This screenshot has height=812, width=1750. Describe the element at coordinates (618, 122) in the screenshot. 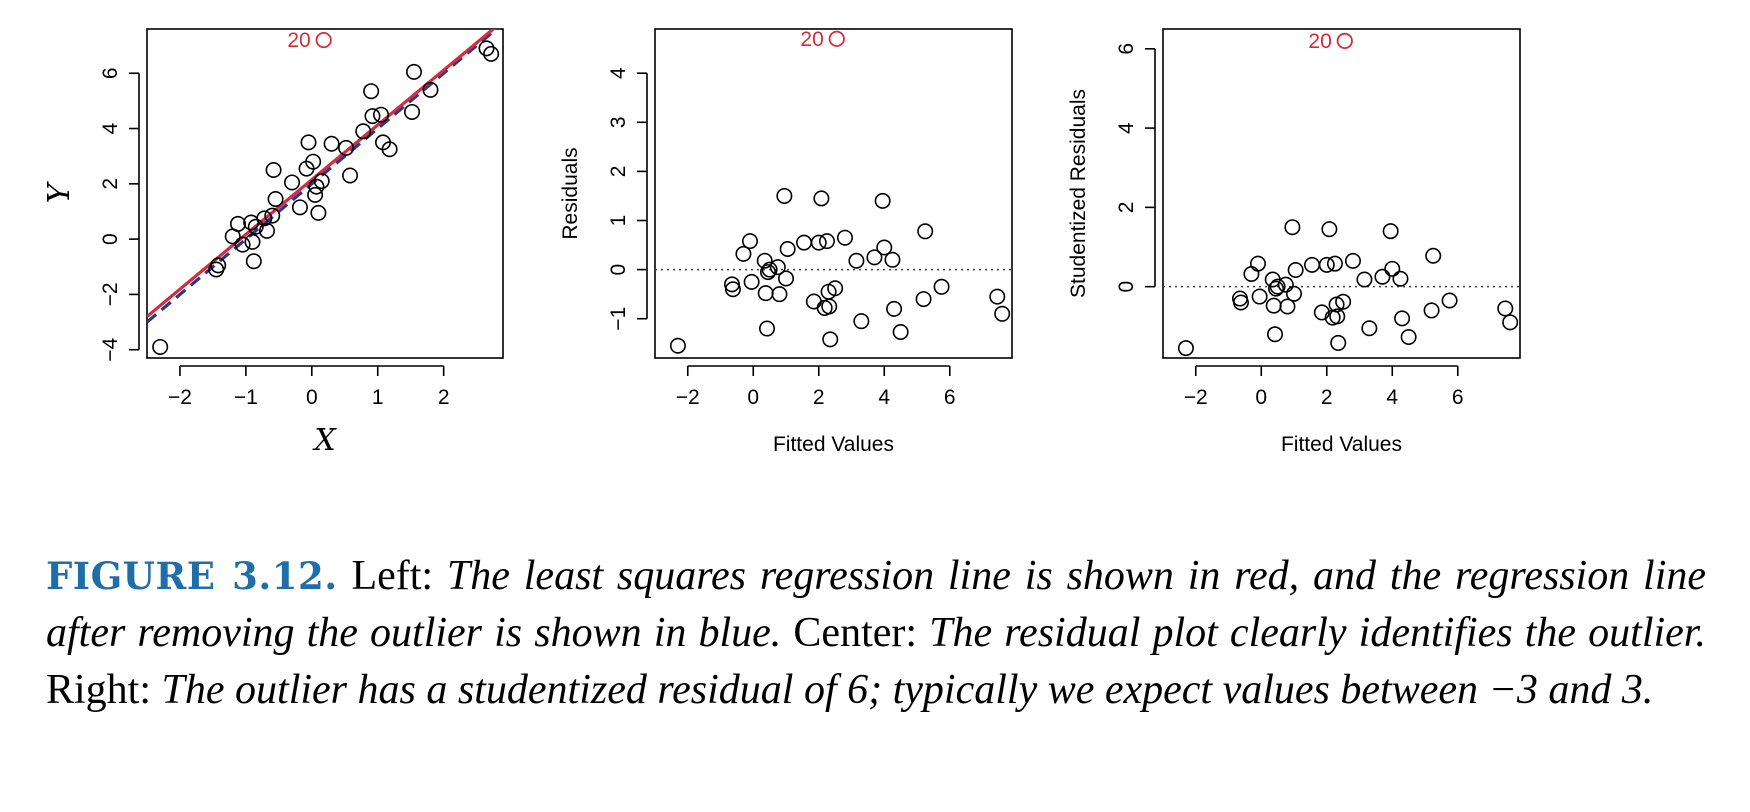

I see `y-tick-label: 3` at that location.